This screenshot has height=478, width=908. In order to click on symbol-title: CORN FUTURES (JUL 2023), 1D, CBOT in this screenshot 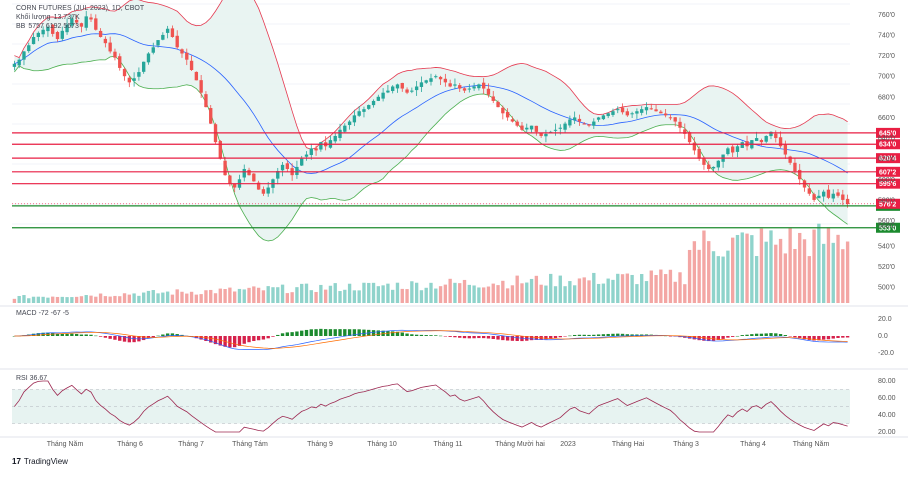, I will do `click(81, 8)`.